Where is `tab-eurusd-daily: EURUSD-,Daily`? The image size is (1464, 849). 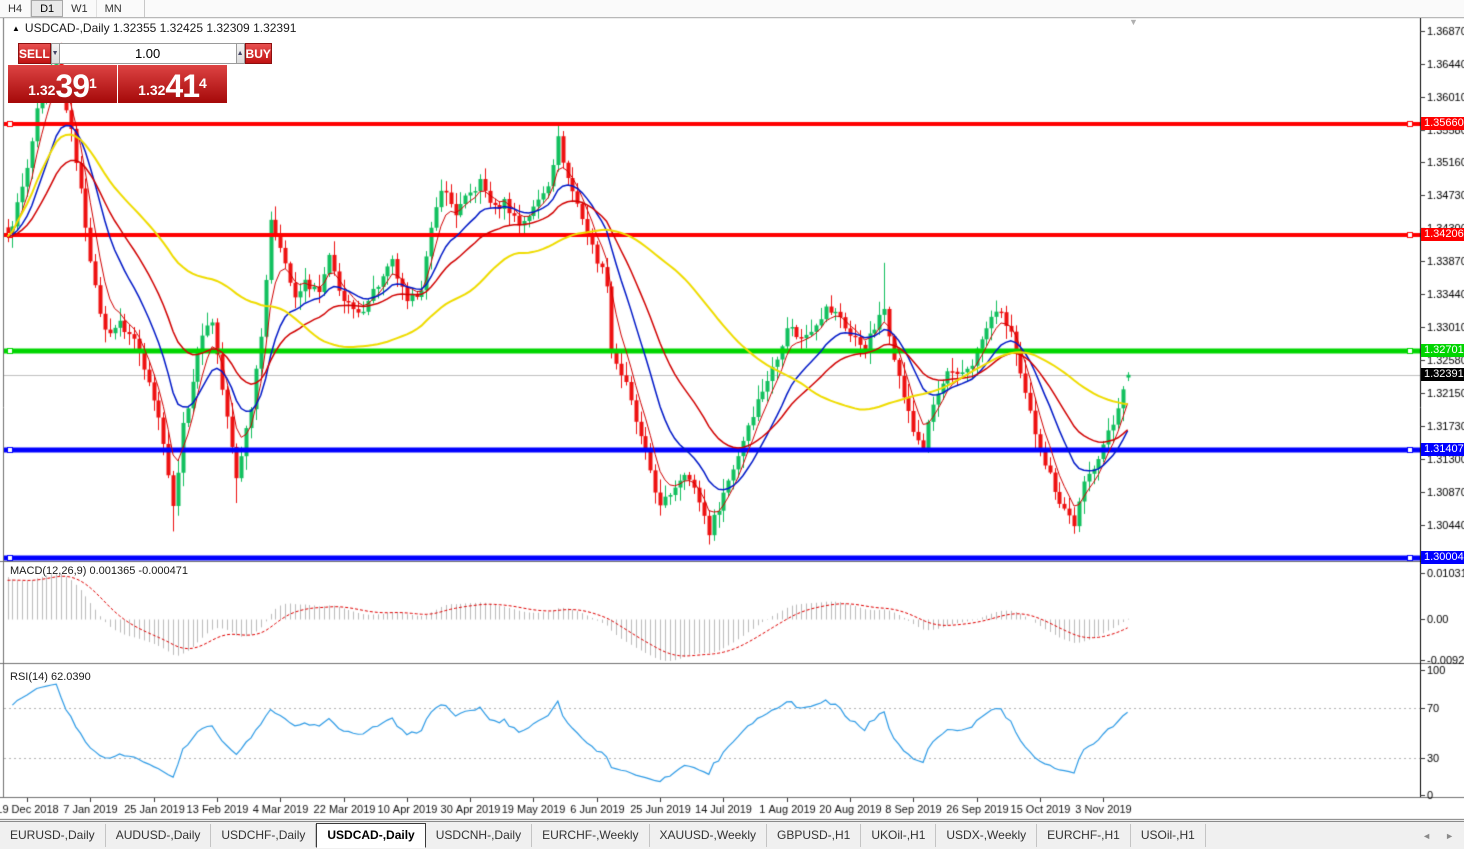 tab-eurusd-daily: EURUSD-,Daily is located at coordinates (53, 835).